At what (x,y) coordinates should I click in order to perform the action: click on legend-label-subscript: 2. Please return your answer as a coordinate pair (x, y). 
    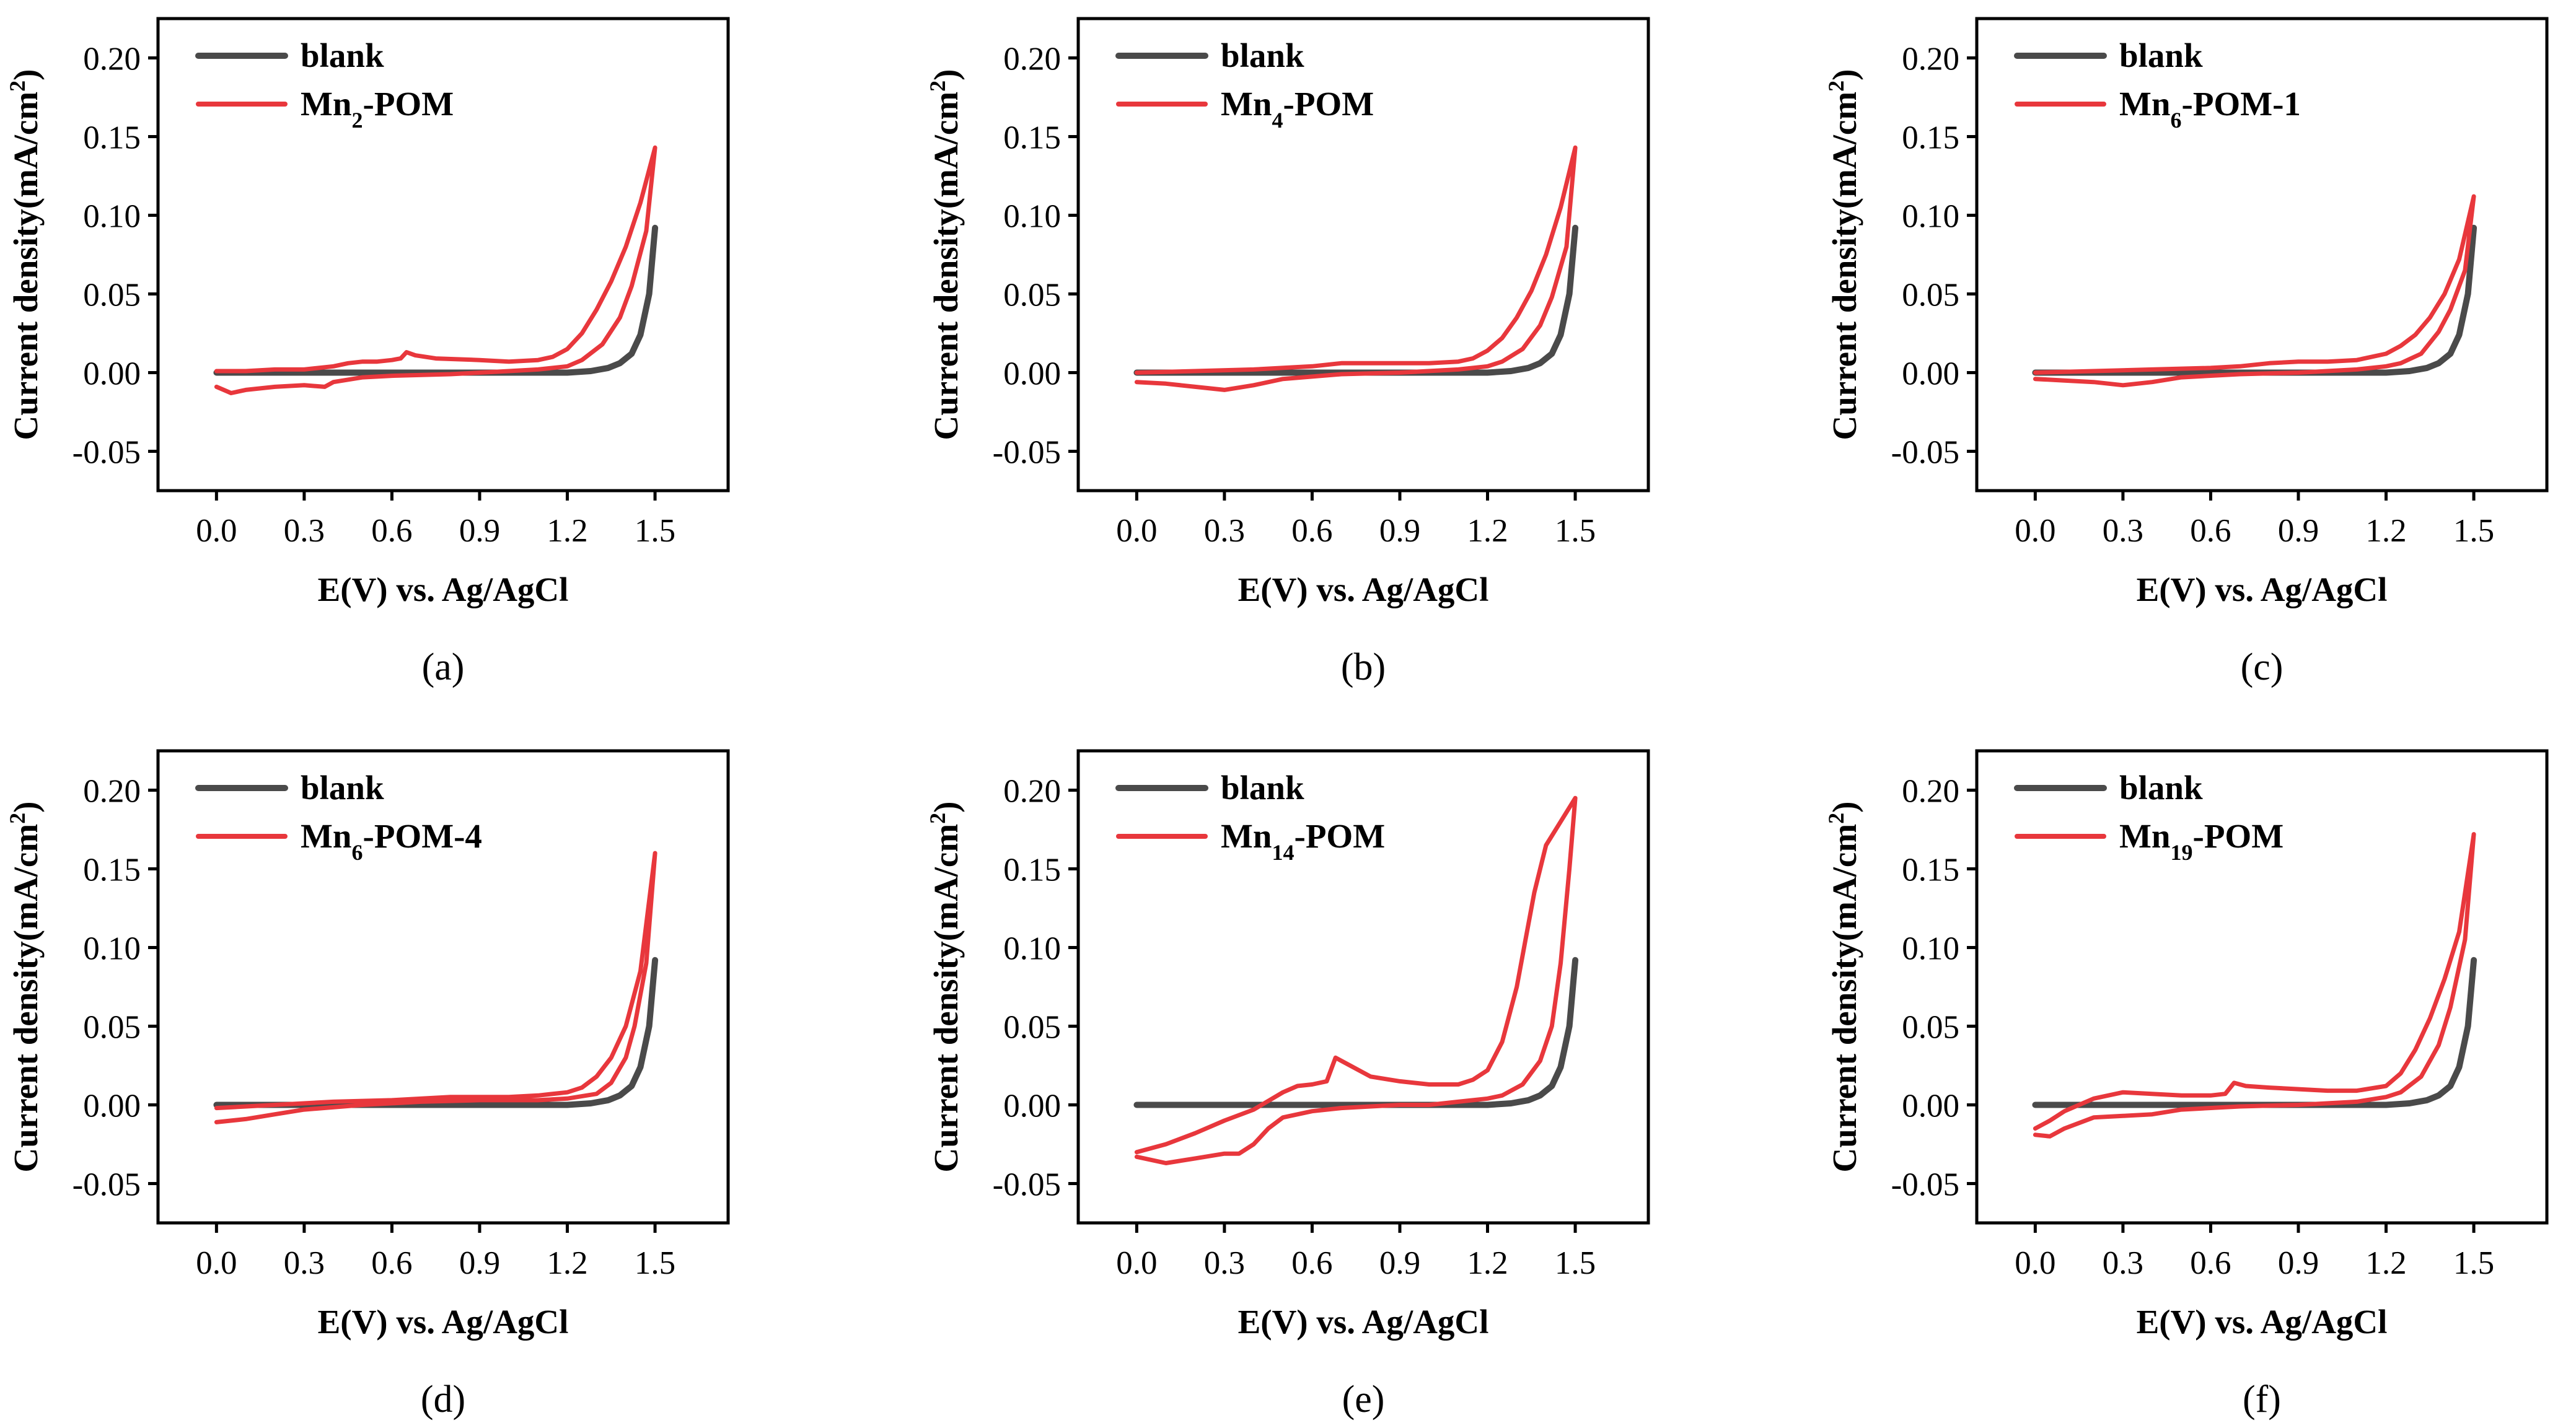
    Looking at the image, I should click on (358, 120).